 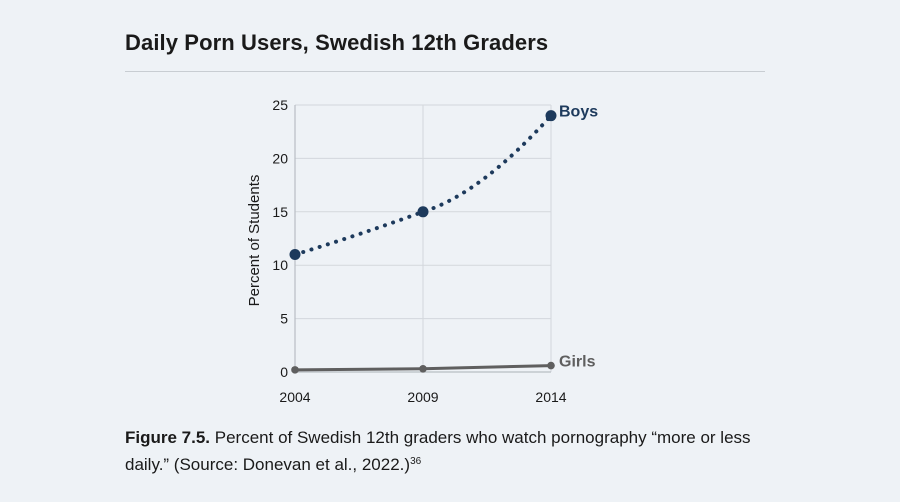 What do you see at coordinates (295, 370) in the screenshot?
I see `data-point-girls-2004` at bounding box center [295, 370].